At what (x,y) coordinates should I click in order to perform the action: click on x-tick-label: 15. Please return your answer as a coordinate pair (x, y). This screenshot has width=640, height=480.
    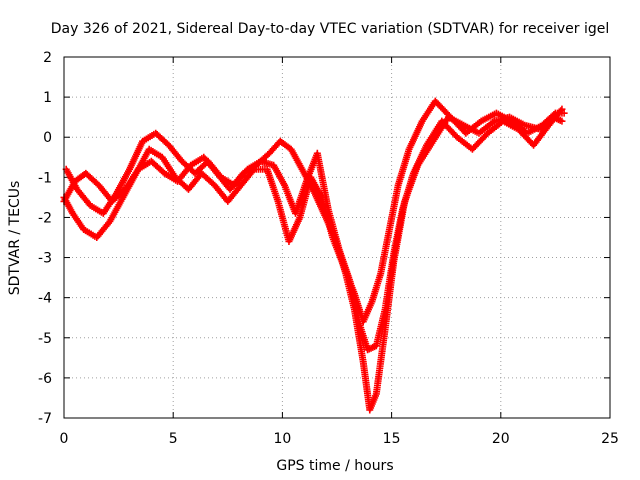
    Looking at the image, I should click on (392, 439).